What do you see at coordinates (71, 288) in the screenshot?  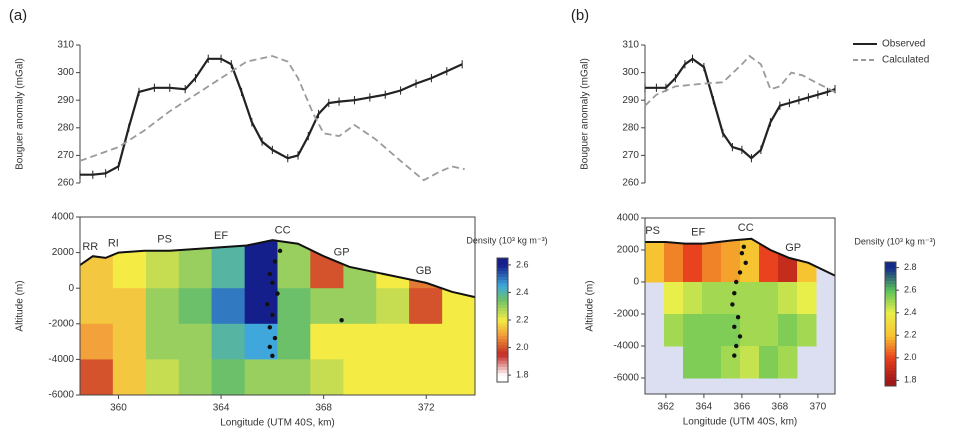 I see `y-tick-label: 0` at bounding box center [71, 288].